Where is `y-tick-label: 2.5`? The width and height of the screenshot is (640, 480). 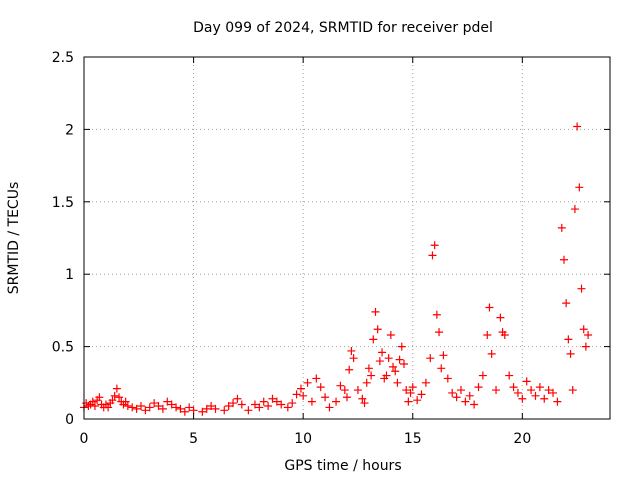 y-tick-label: 2.5 is located at coordinates (63, 58).